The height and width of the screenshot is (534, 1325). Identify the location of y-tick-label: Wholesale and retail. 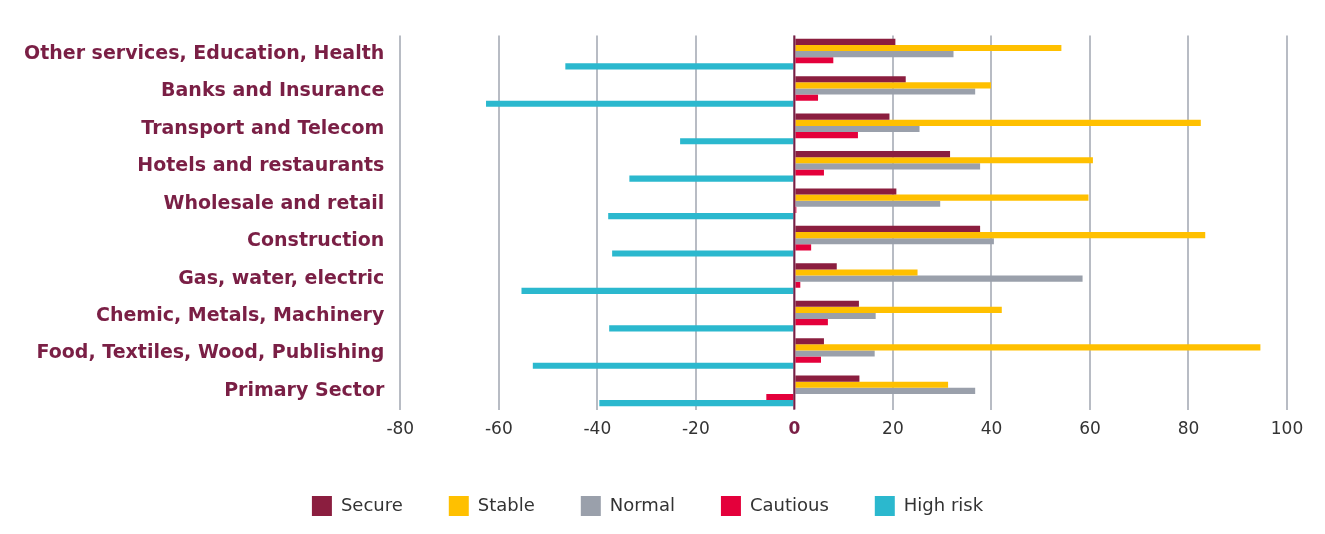
(274, 201).